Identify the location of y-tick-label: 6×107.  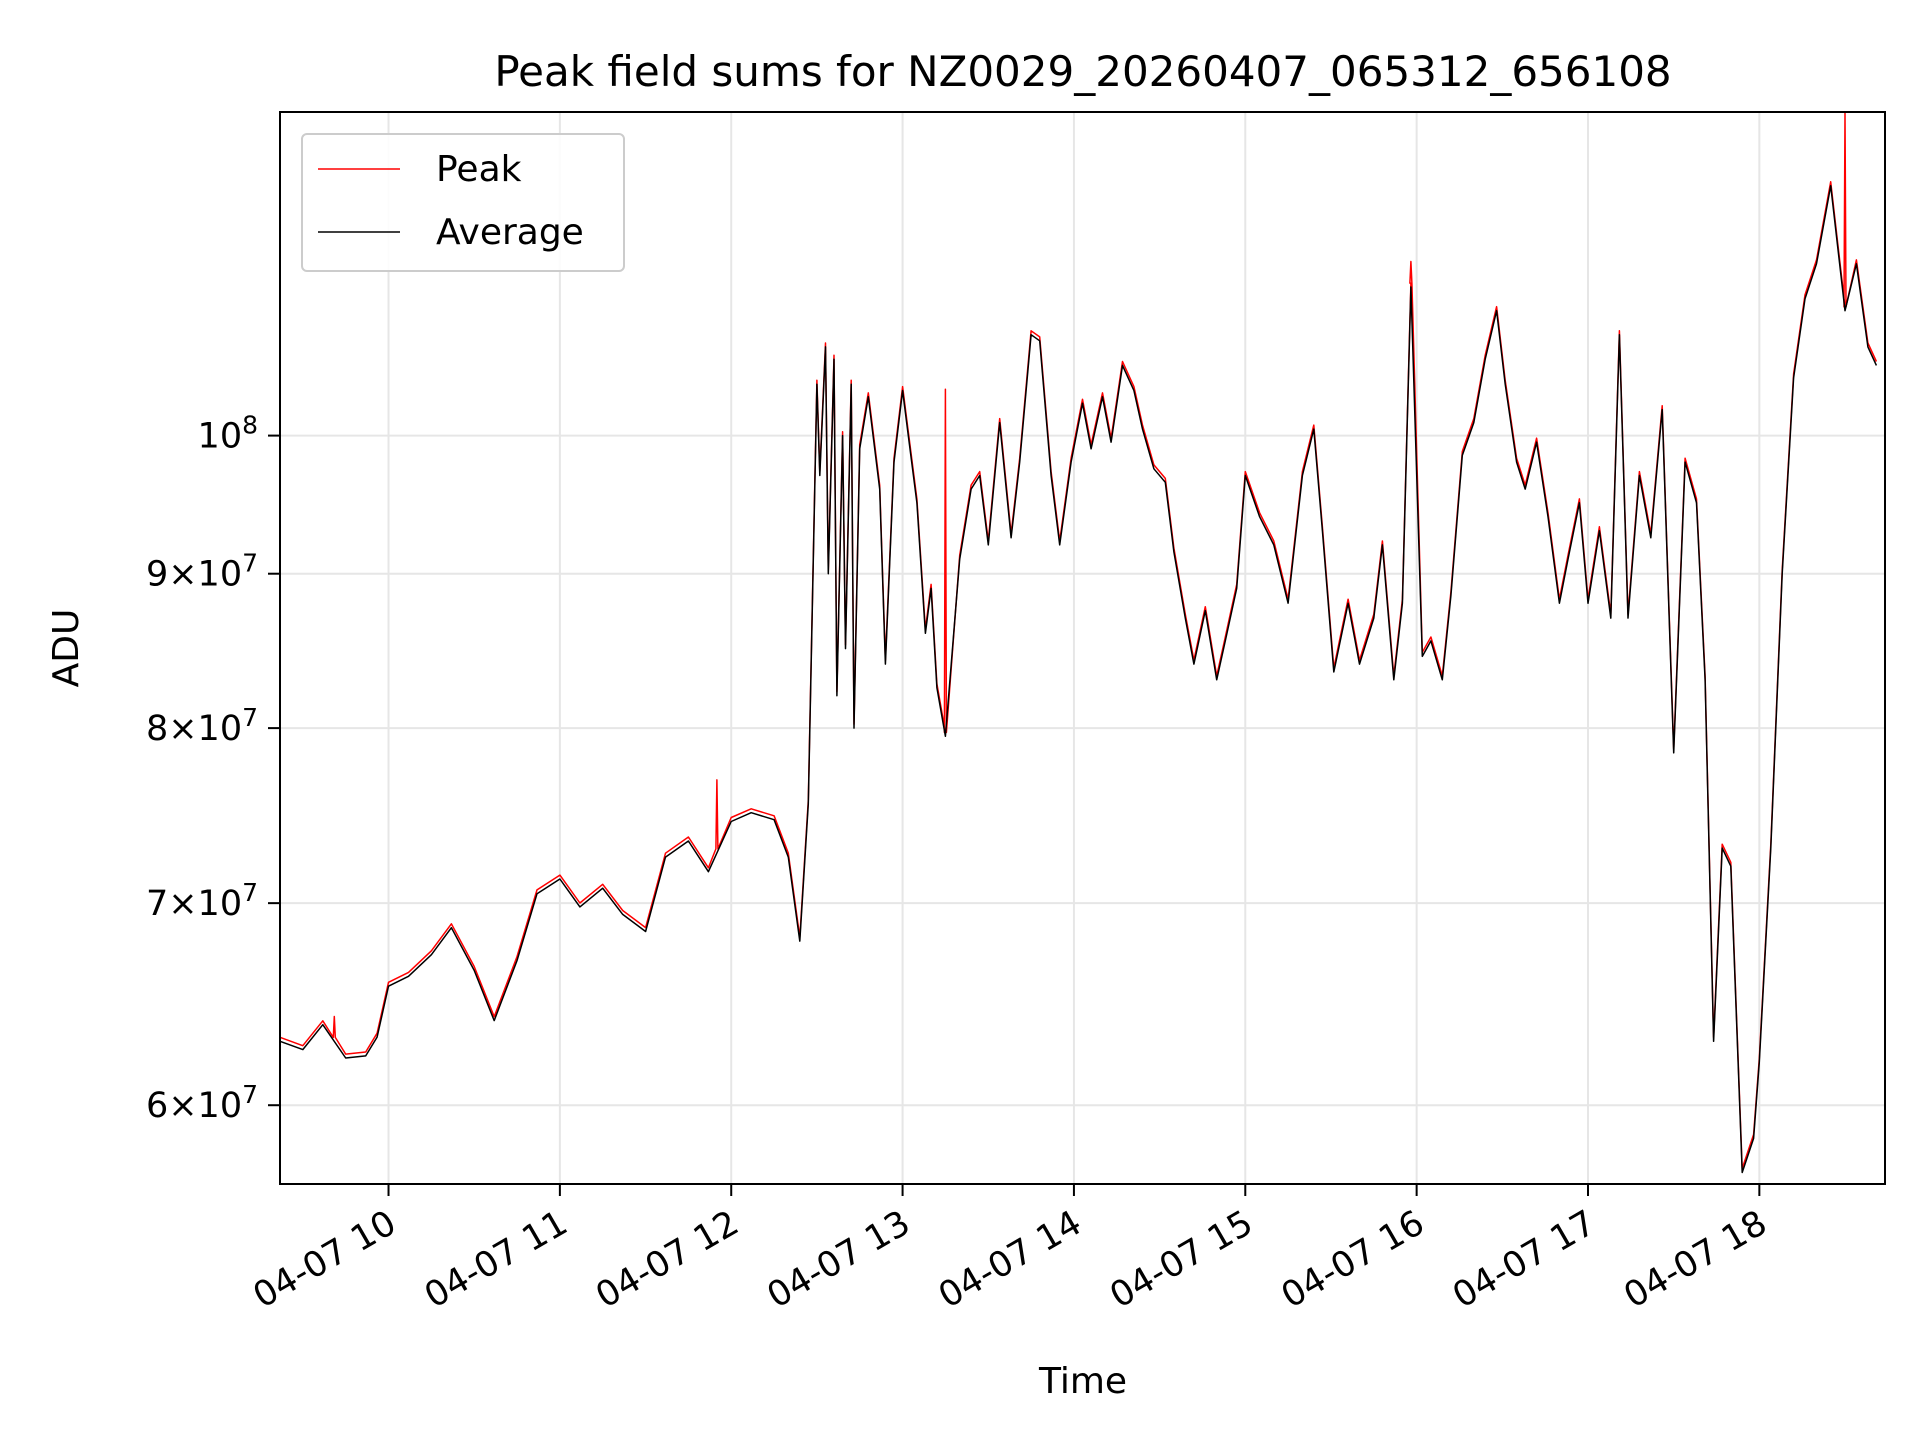
(202, 1103).